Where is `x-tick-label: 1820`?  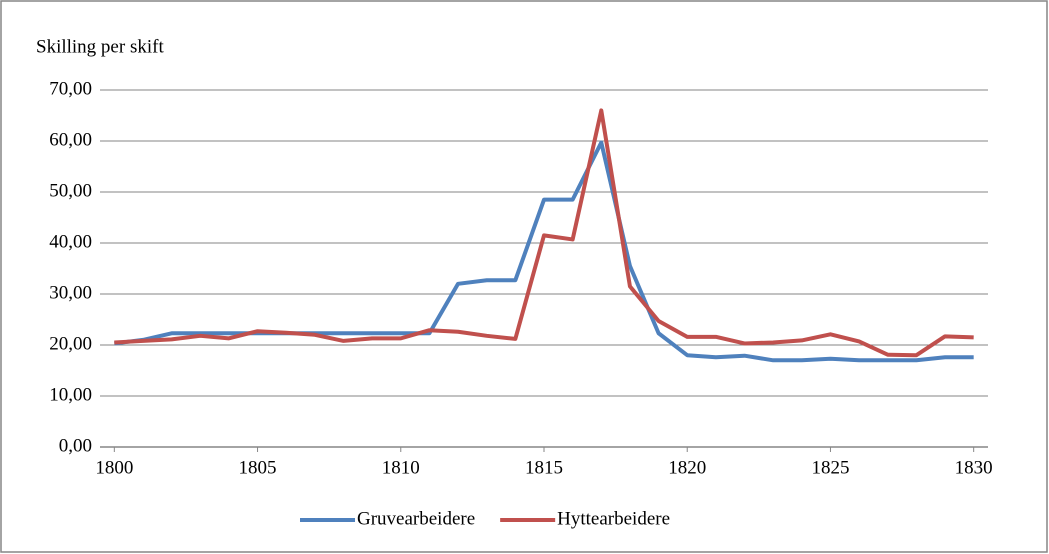
x-tick-label: 1820 is located at coordinates (687, 467).